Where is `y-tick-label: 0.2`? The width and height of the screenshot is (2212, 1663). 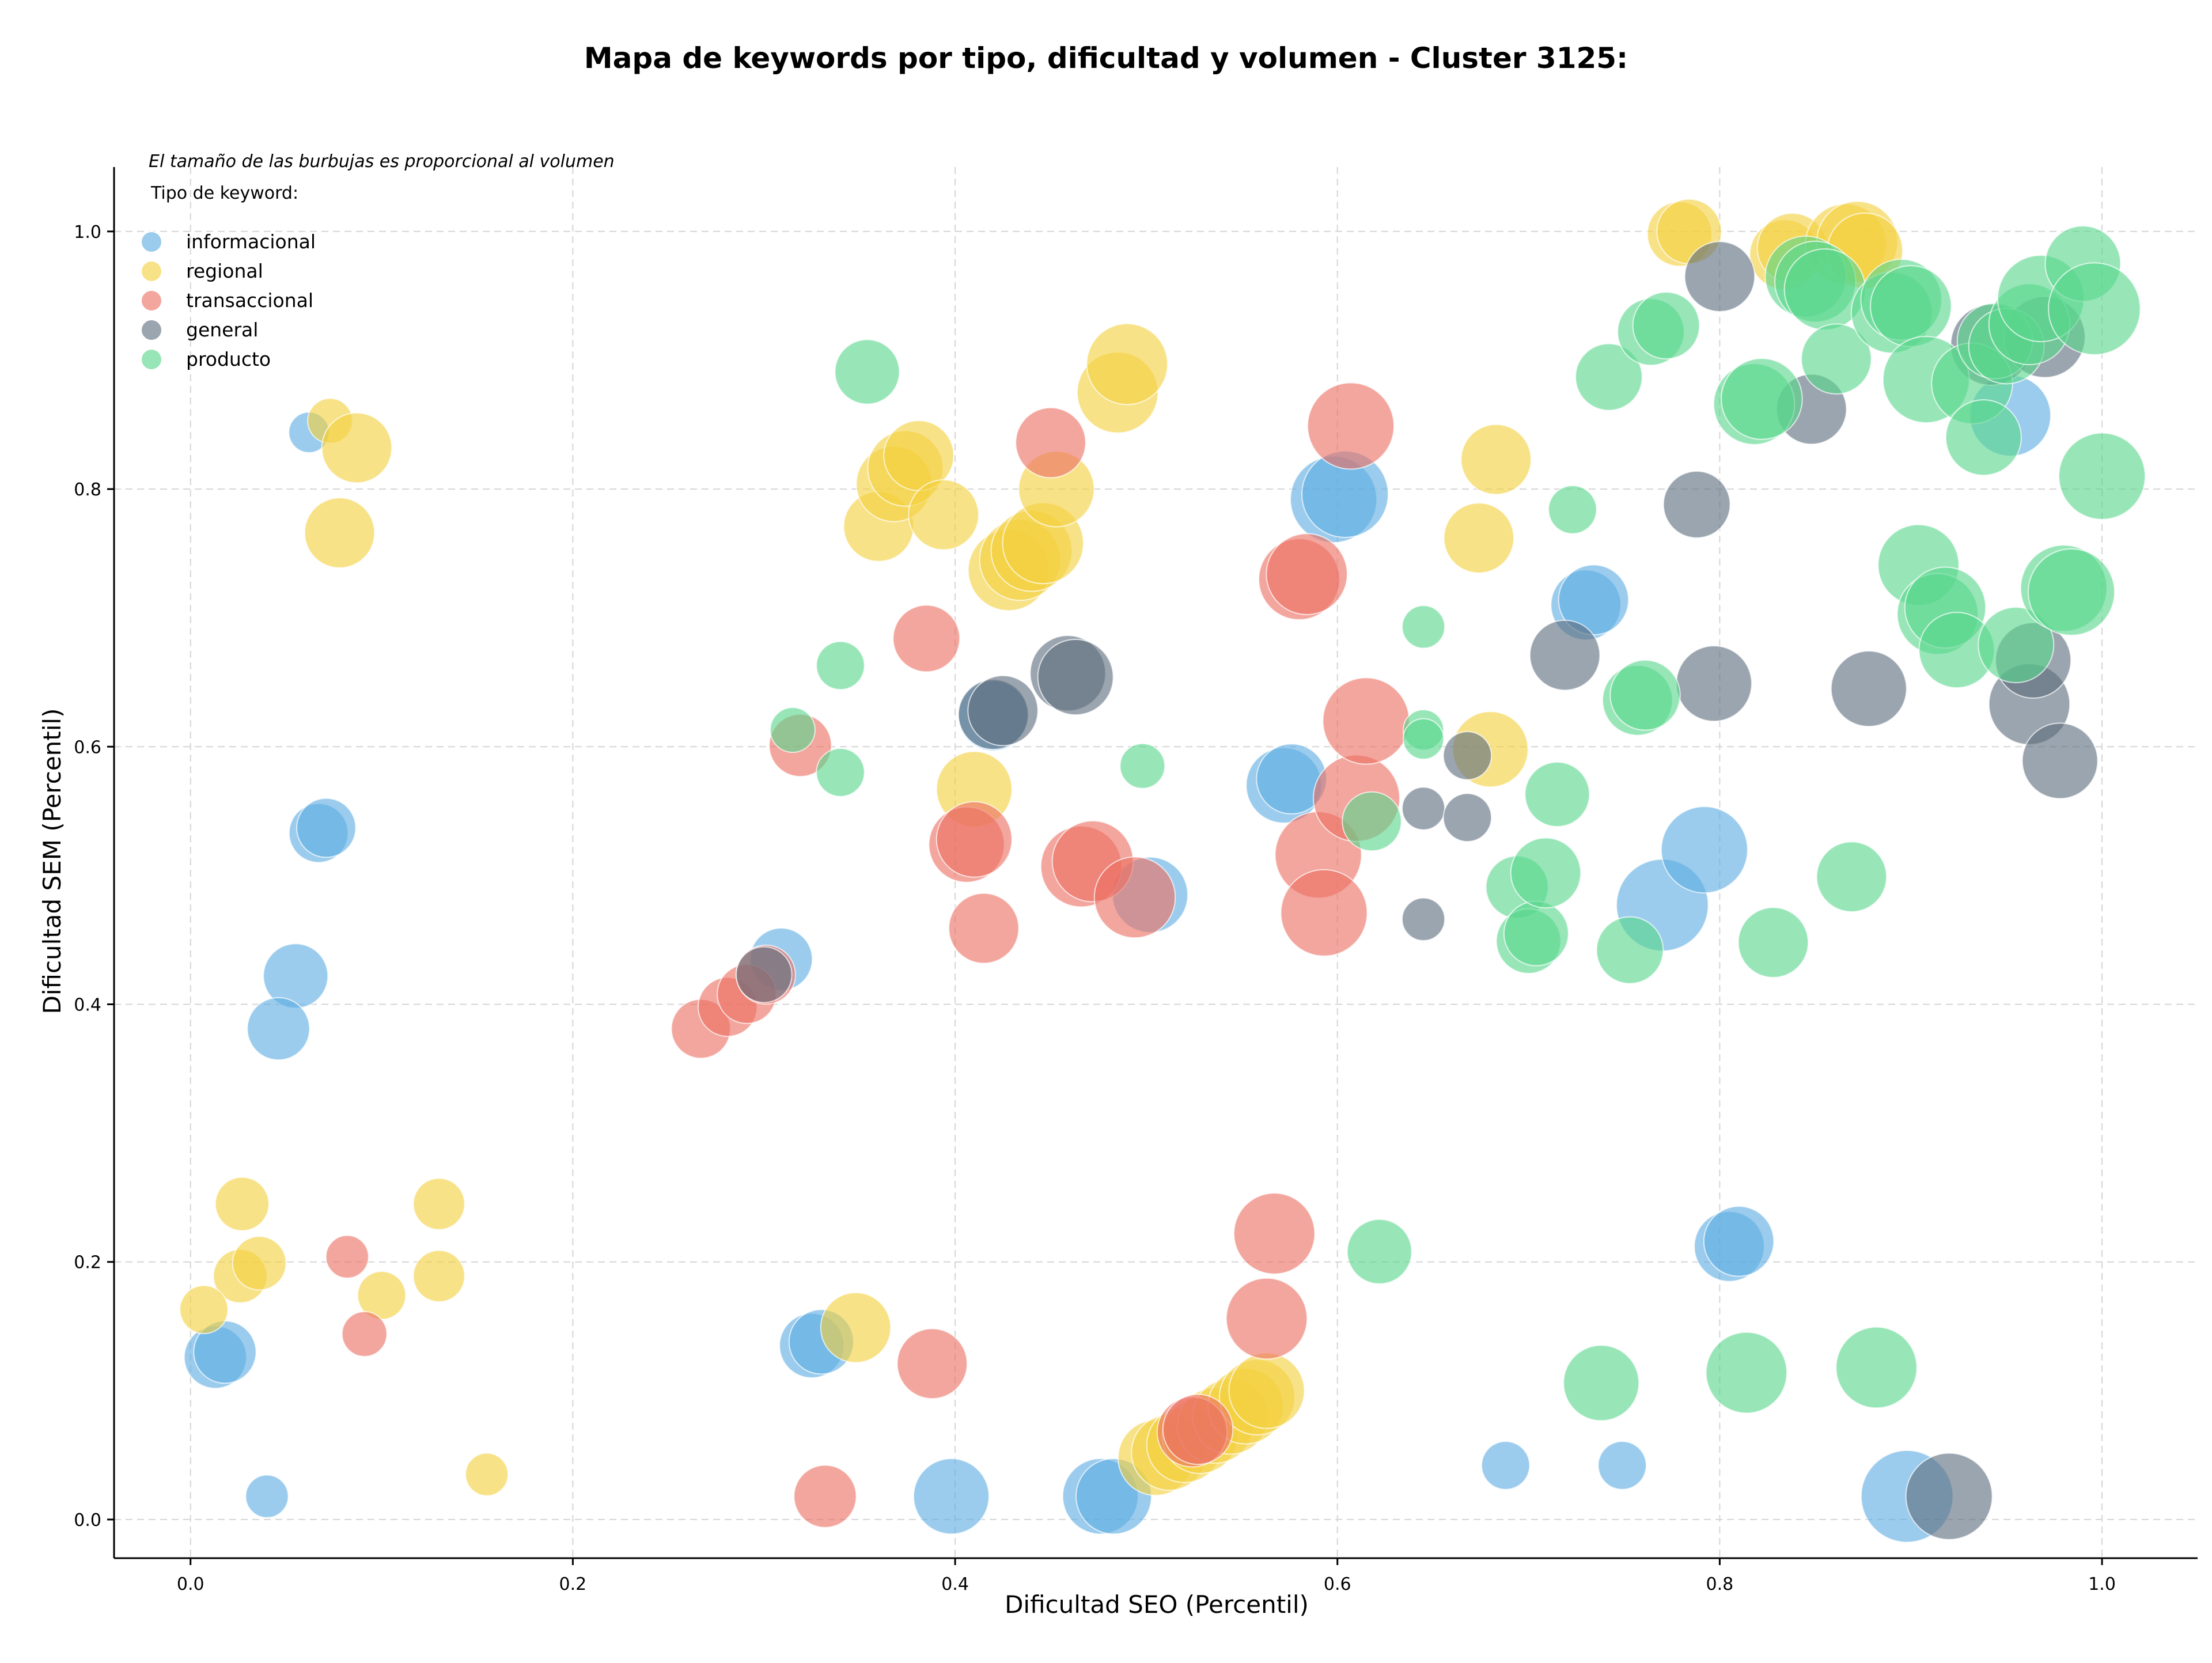 y-tick-label: 0.2 is located at coordinates (87, 1263).